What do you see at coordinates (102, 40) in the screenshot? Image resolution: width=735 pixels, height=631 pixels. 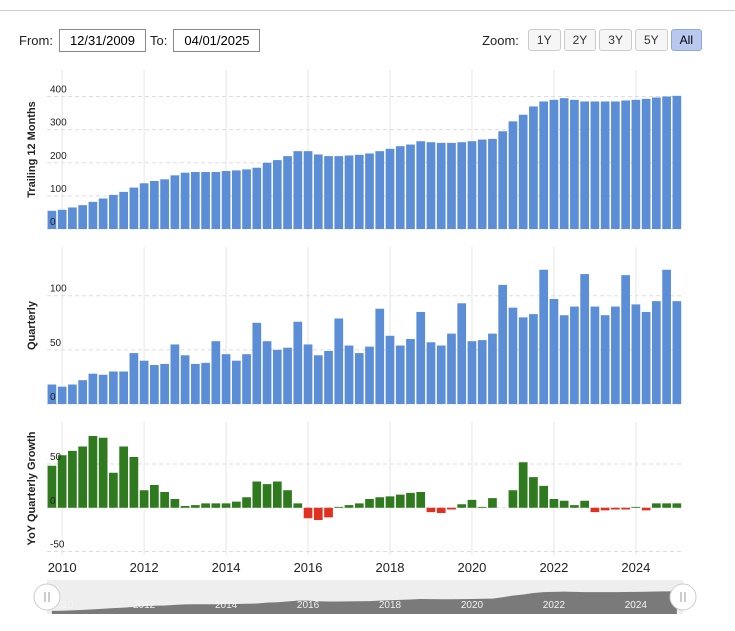 I see `from-input: 12/31/2009` at bounding box center [102, 40].